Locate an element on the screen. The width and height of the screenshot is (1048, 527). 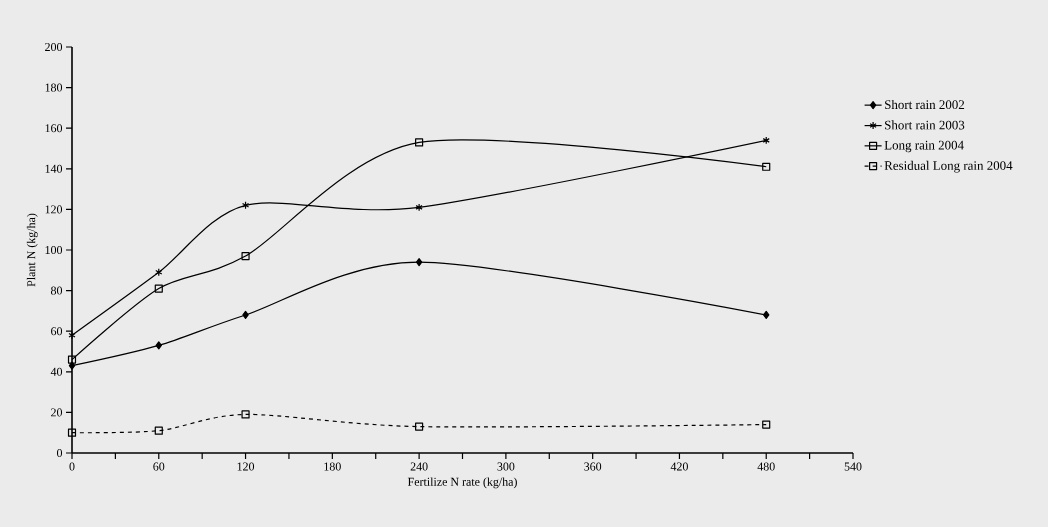
x-tick-label: 540 is located at coordinates (853, 466).